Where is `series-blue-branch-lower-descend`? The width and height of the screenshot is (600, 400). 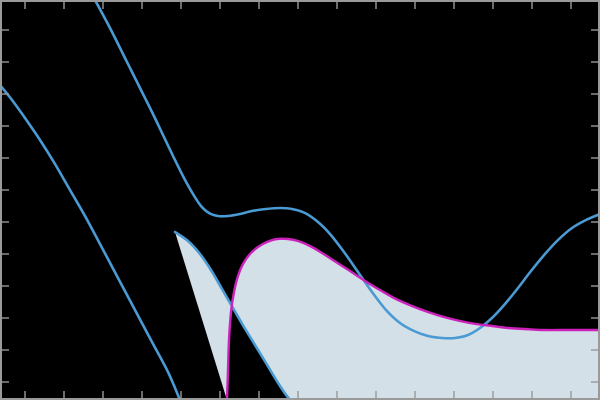 series-blue-branch-lower-descend is located at coordinates (232, 315).